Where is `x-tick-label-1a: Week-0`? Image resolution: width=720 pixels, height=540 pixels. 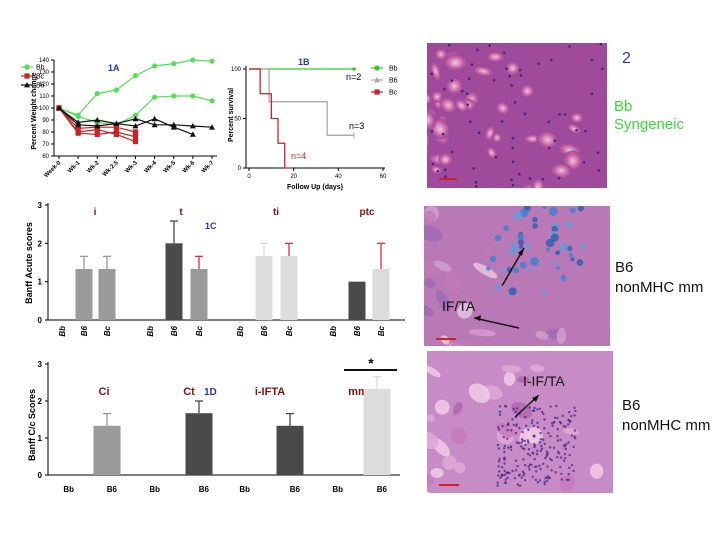 x-tick-label-1a: Week-0 is located at coordinates (52, 169).